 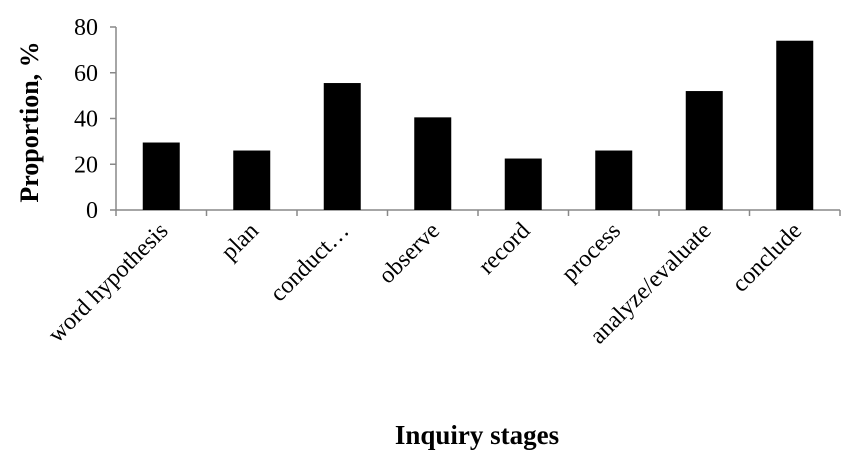 I want to click on x-tick-label: word hypothesis, so click(x=108, y=283).